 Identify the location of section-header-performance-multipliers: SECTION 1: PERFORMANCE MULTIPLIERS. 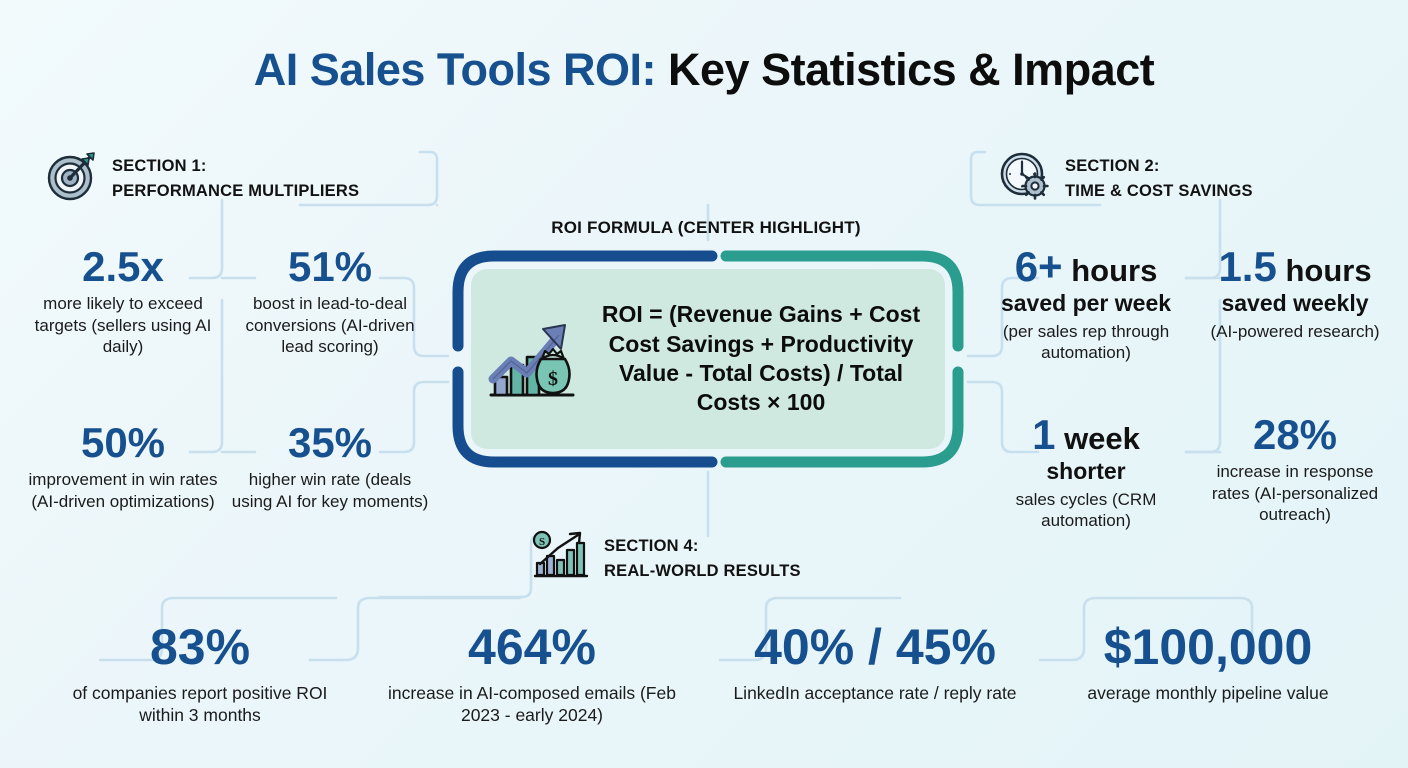
(201, 178).